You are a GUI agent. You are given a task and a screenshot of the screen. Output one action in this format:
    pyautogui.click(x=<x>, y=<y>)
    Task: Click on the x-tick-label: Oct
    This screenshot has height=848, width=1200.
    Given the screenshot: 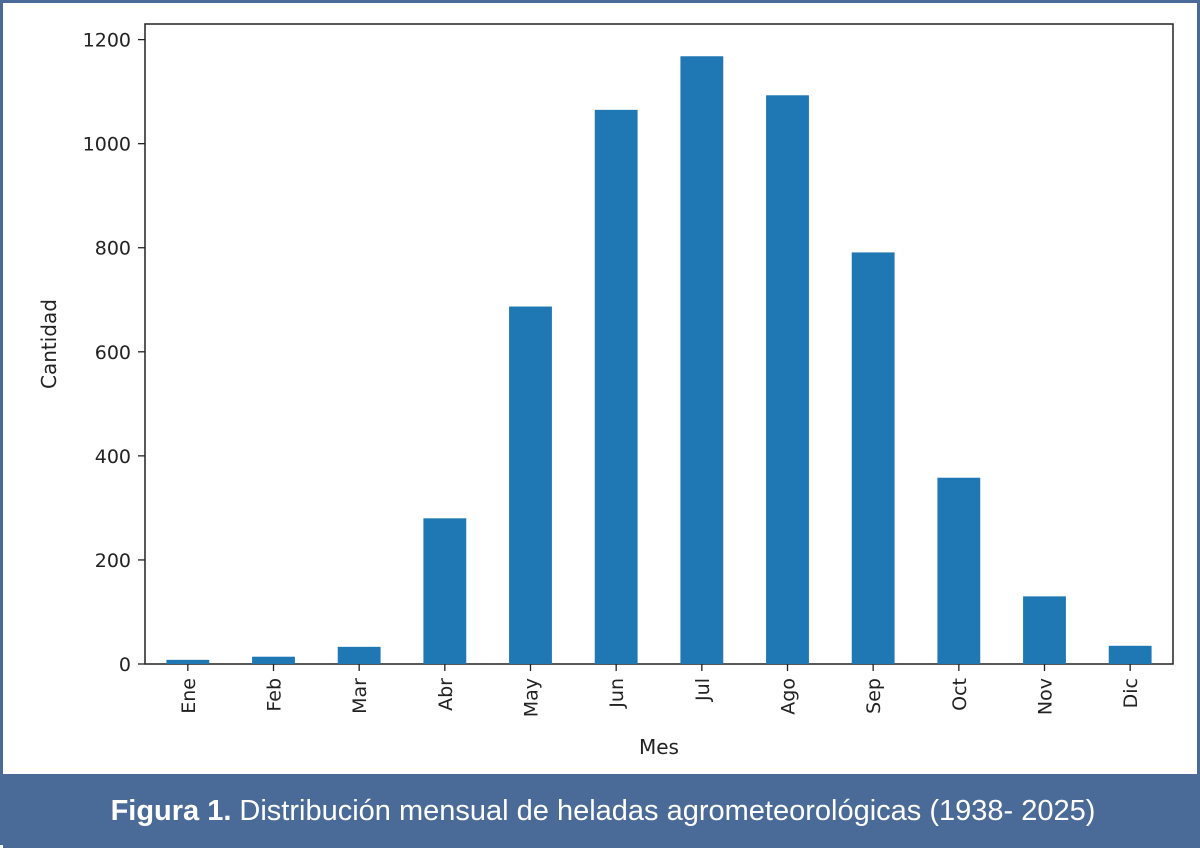 What is the action you would take?
    pyautogui.click(x=960, y=694)
    